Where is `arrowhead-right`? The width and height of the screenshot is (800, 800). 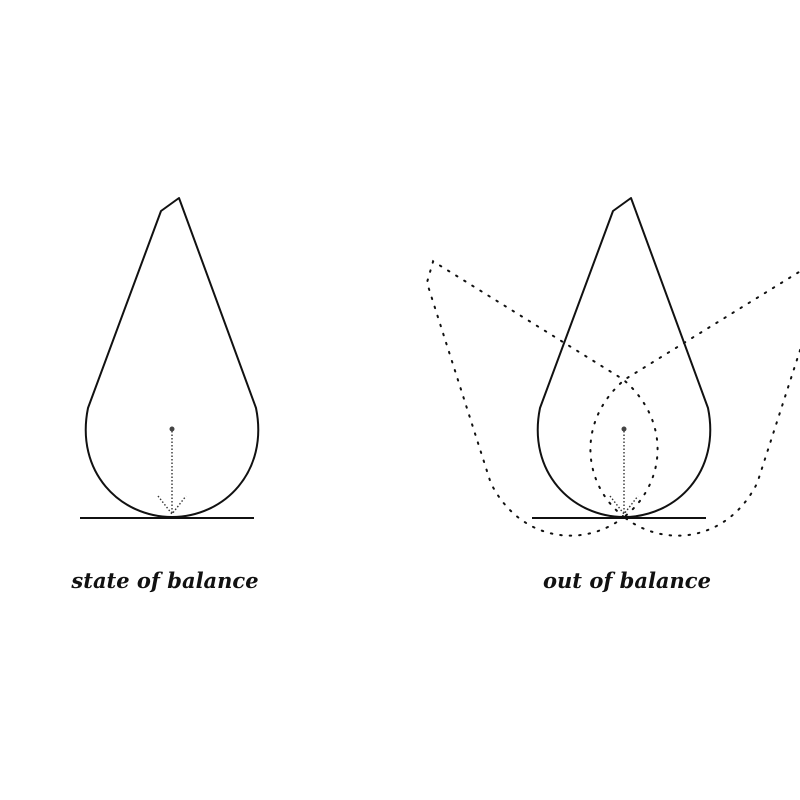
arrowhead-right is located at coordinates (624, 505).